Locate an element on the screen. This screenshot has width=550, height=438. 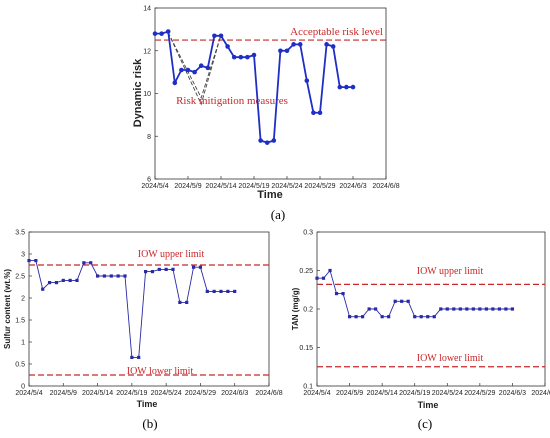
dynamic-risk-series is located at coordinates (254, 87).